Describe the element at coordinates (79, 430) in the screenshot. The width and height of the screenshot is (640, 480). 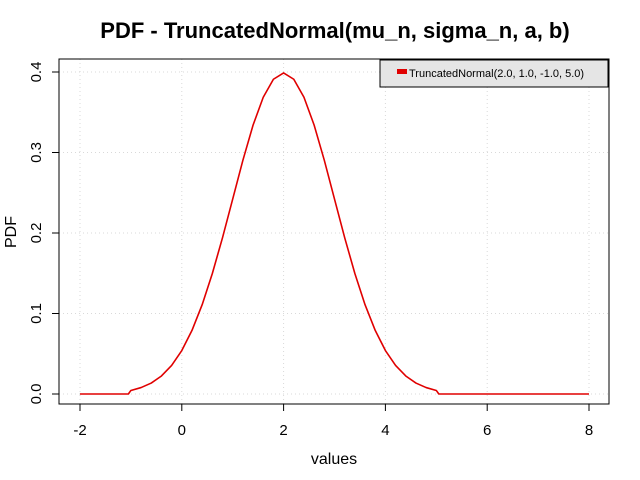
I see `x-tick-label: -2` at that location.